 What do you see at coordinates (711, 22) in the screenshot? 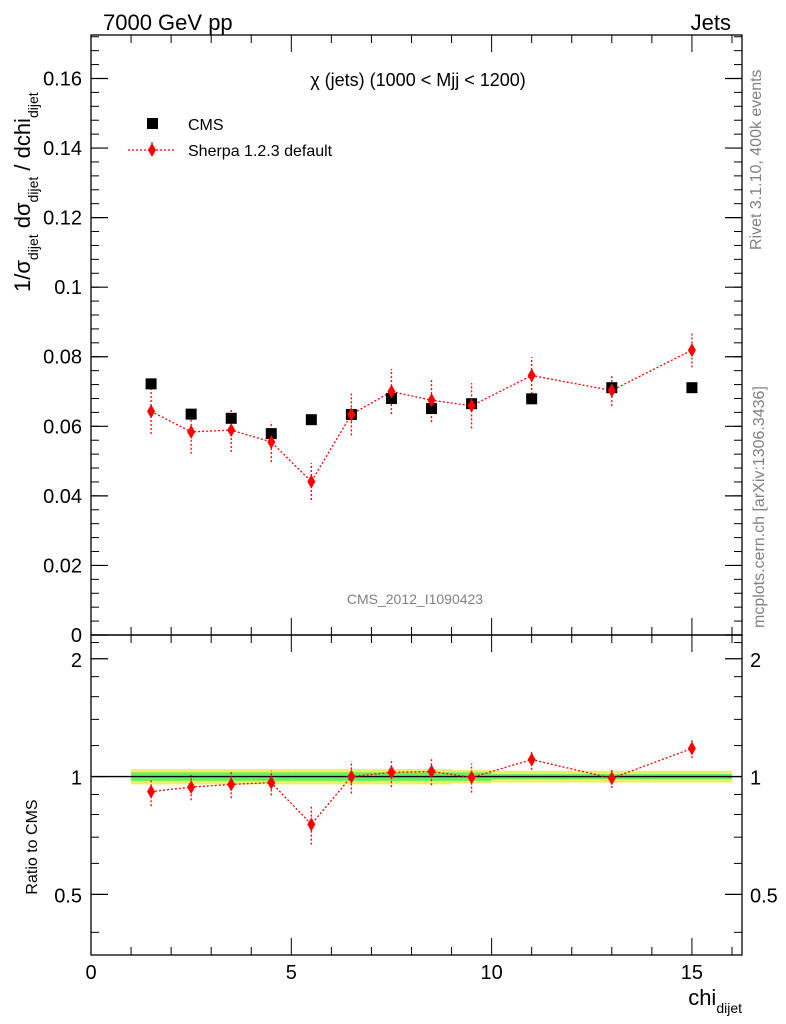
I see `category-label: Jets` at bounding box center [711, 22].